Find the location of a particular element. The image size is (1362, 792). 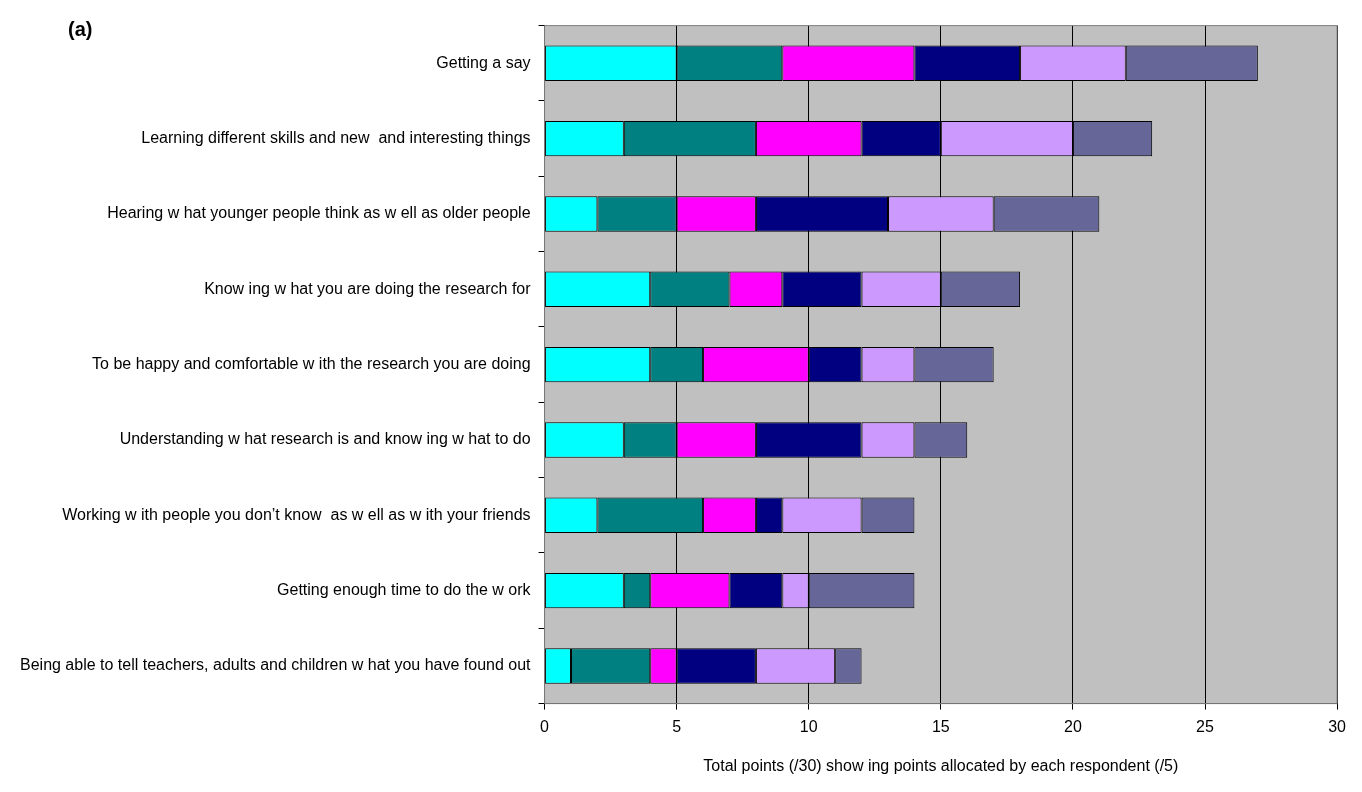

y-tick-label: Understanding w hat research is and know ing w hat to do is located at coordinates (325, 439).